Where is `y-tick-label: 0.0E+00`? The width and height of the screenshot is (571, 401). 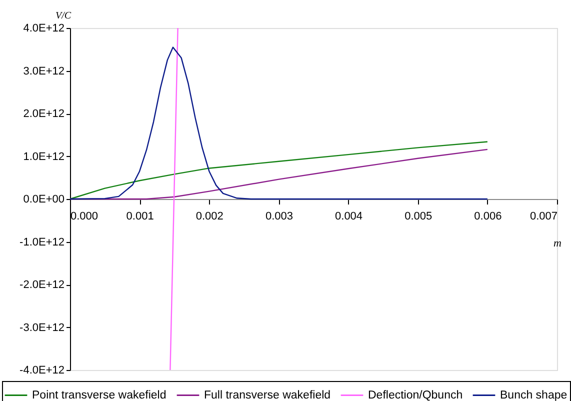
y-tick-label: 0.0E+00 is located at coordinates (43, 200).